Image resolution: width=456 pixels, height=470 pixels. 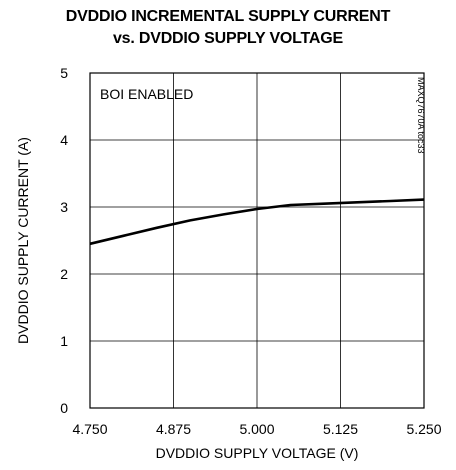 I want to click on chart-subtitle: vs. DVDDIO SUPPLY VOLTAGE, so click(x=228, y=38).